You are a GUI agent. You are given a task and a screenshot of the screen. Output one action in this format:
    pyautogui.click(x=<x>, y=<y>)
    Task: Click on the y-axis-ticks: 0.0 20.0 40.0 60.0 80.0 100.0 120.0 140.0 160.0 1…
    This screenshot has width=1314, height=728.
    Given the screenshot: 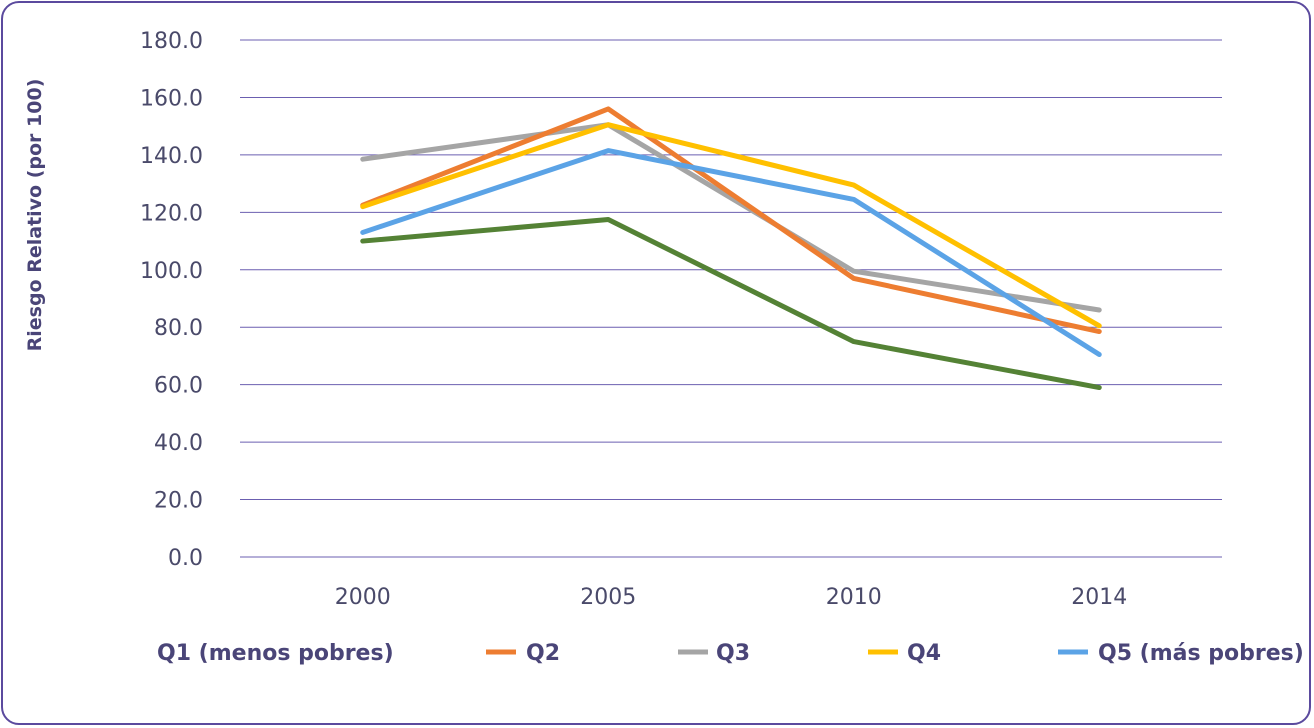 What is the action you would take?
    pyautogui.click(x=171, y=300)
    